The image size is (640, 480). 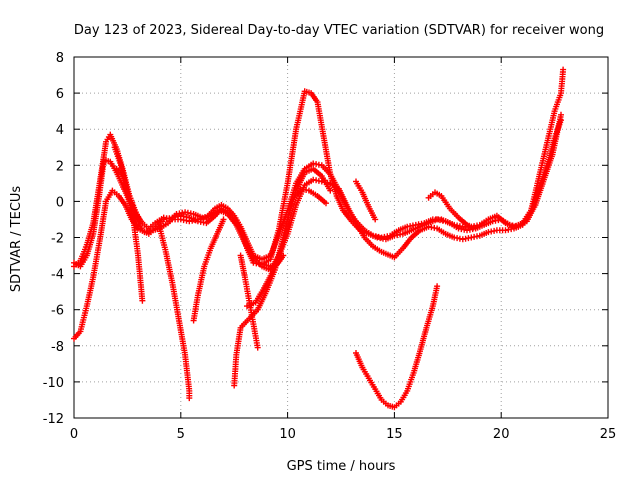 What do you see at coordinates (57, 347) in the screenshot?
I see `y-tick-label: -8` at bounding box center [57, 347].